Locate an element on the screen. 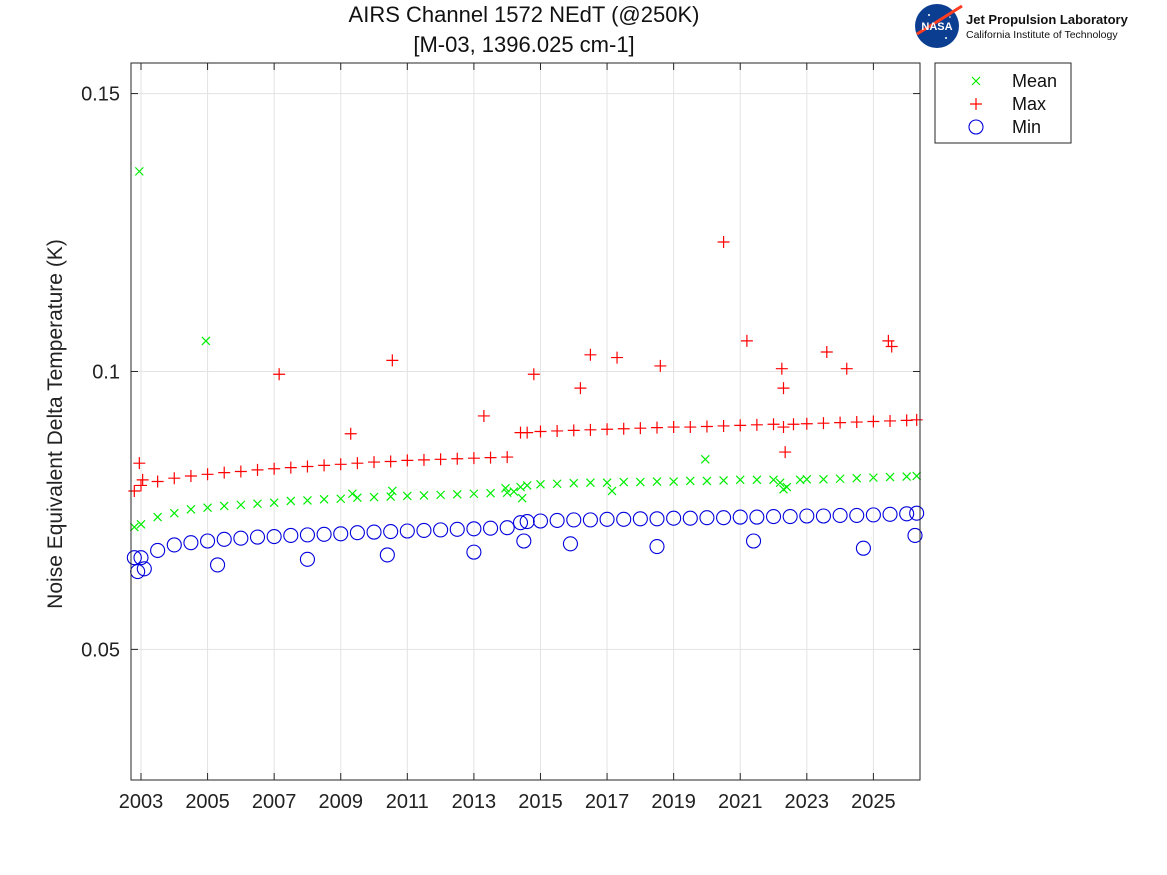 This screenshot has height=875, width=1167. logo-org-subtitle: California Institute of Technology is located at coordinates (1042, 35).